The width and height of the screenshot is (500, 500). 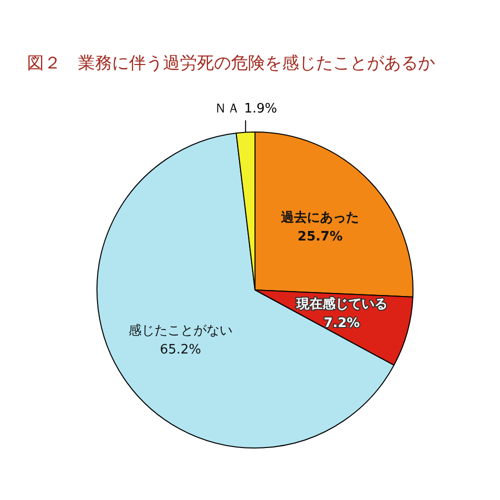 What do you see at coordinates (231, 64) in the screenshot?
I see `chart-title: 図２ 業務に伴う過労死の危険を感じたことがあるか` at bounding box center [231, 64].